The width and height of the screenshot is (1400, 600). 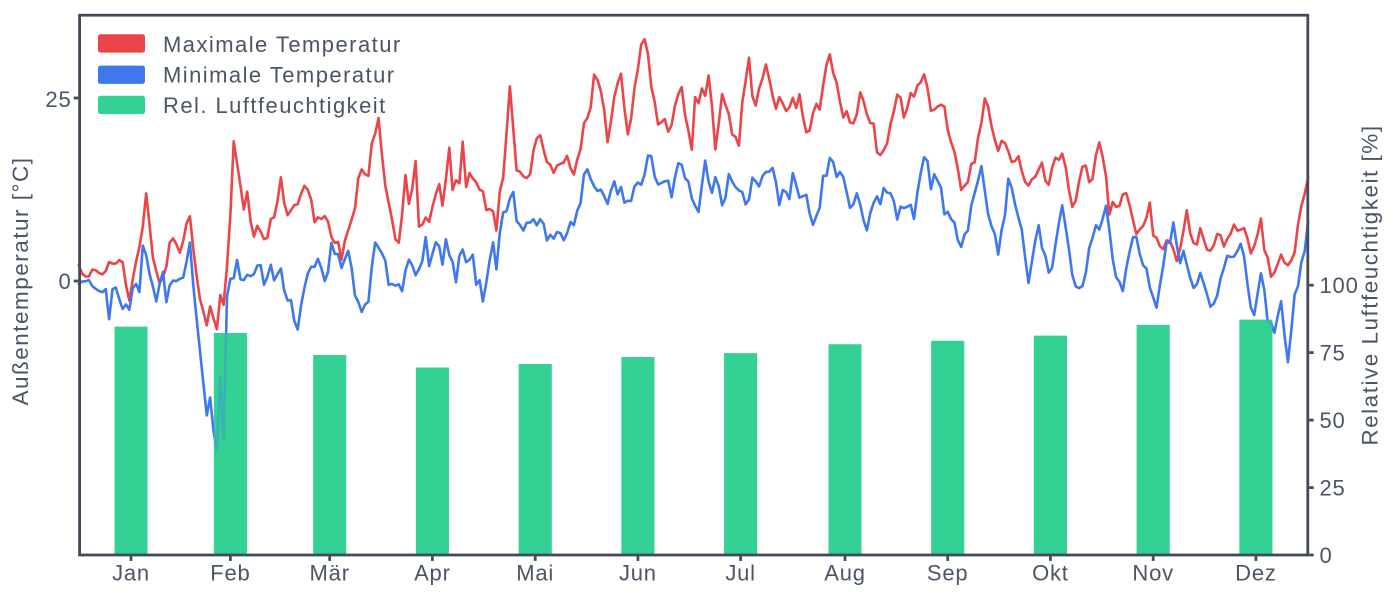 I want to click on svg-text: 75, so click(x=1333, y=353).